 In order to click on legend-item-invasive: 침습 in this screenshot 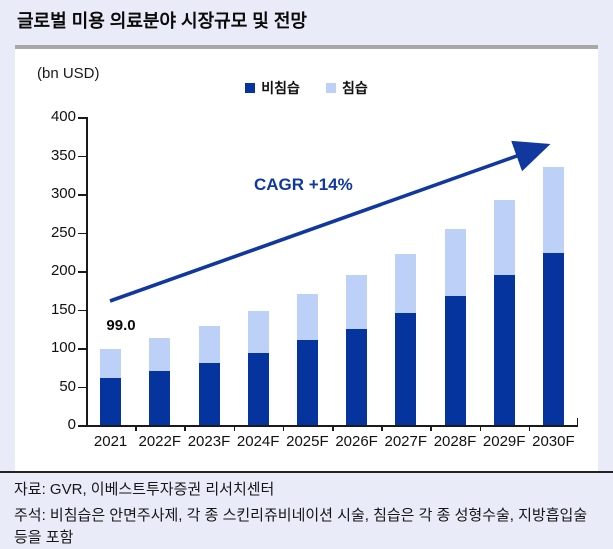, I will do `click(346, 88)`.